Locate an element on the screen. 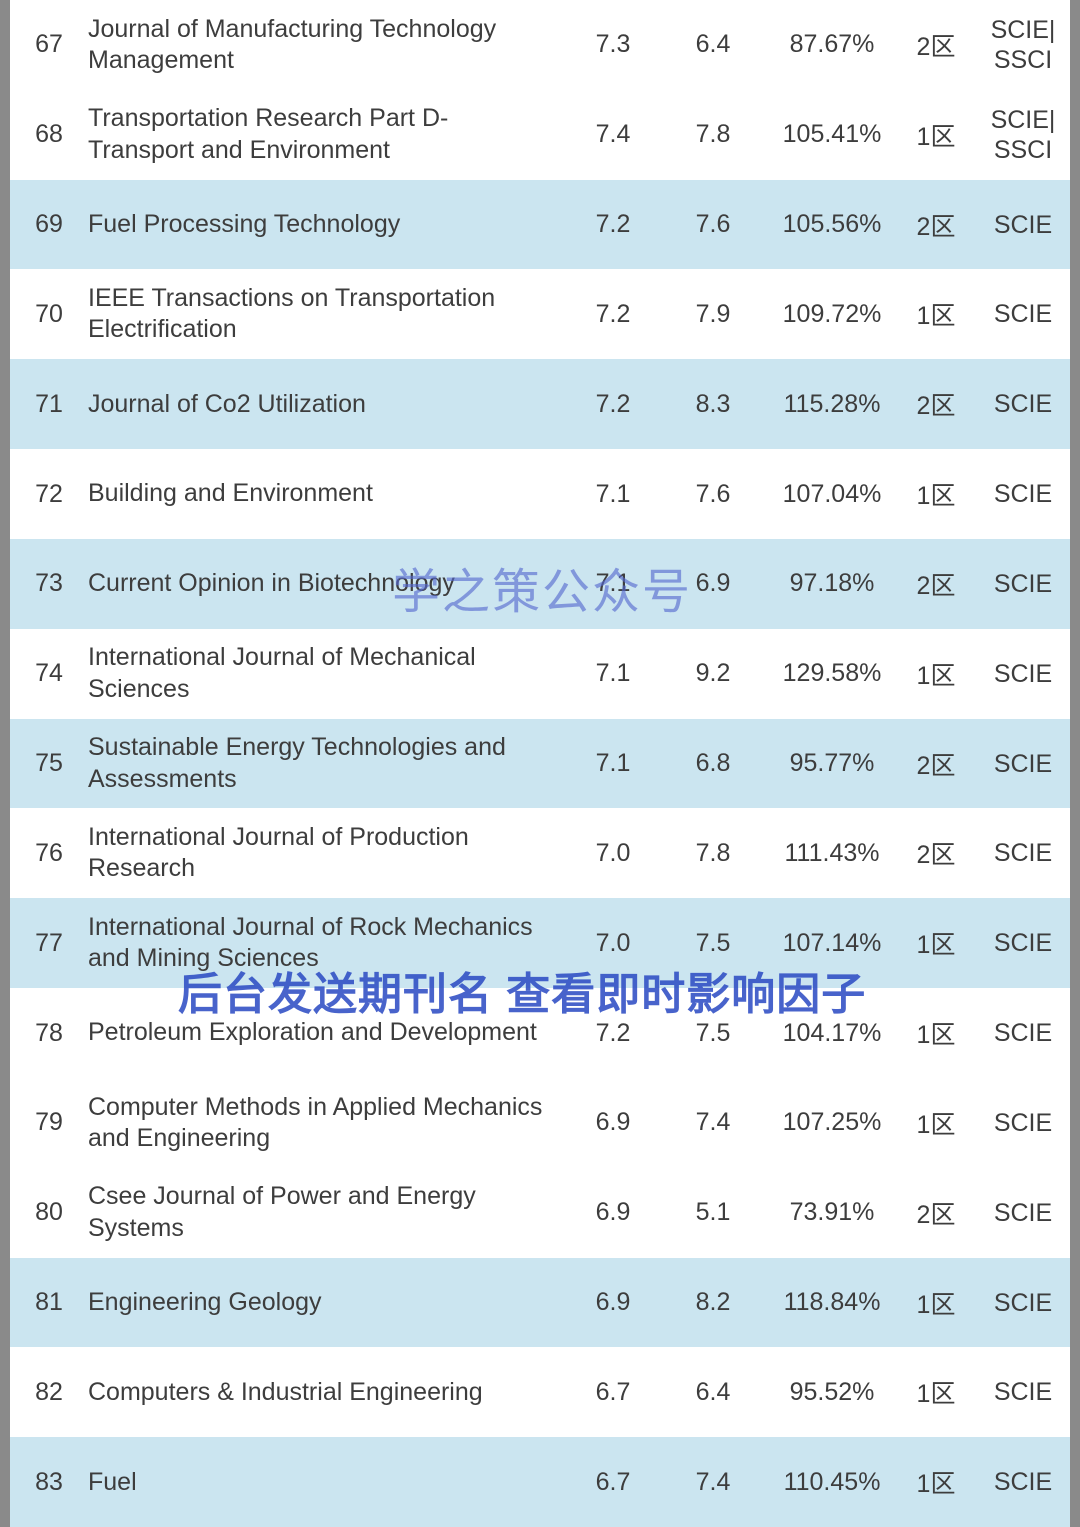  metric2-cell: 9.2 is located at coordinates (713, 673).